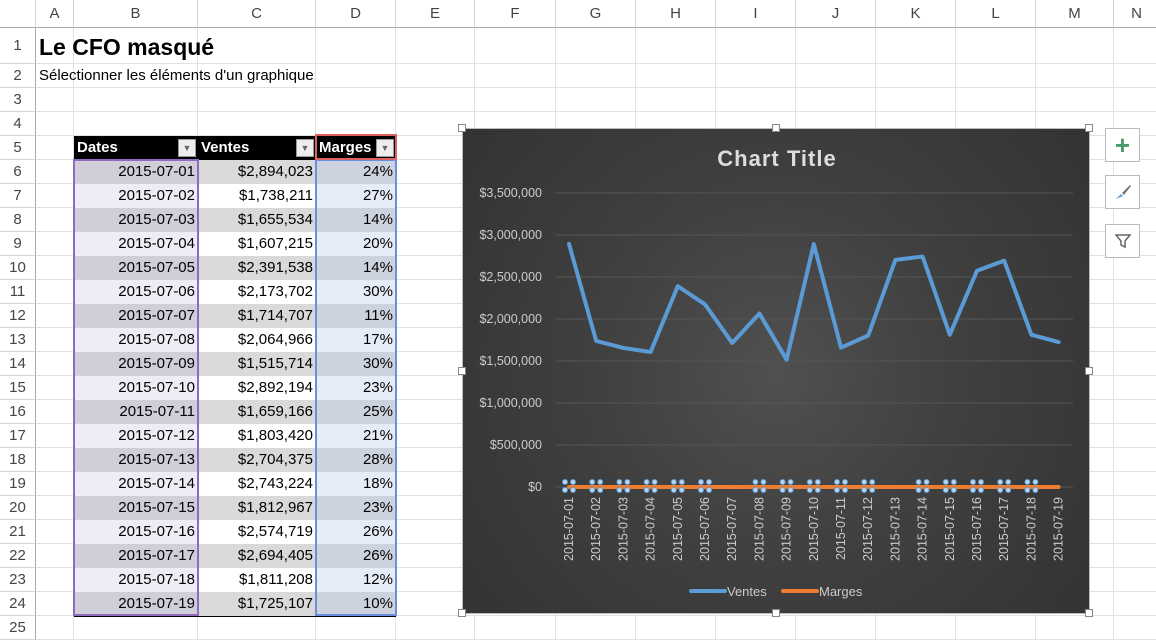 Image resolution: width=1156 pixels, height=640 pixels. I want to click on column-header: B, so click(136, 14).